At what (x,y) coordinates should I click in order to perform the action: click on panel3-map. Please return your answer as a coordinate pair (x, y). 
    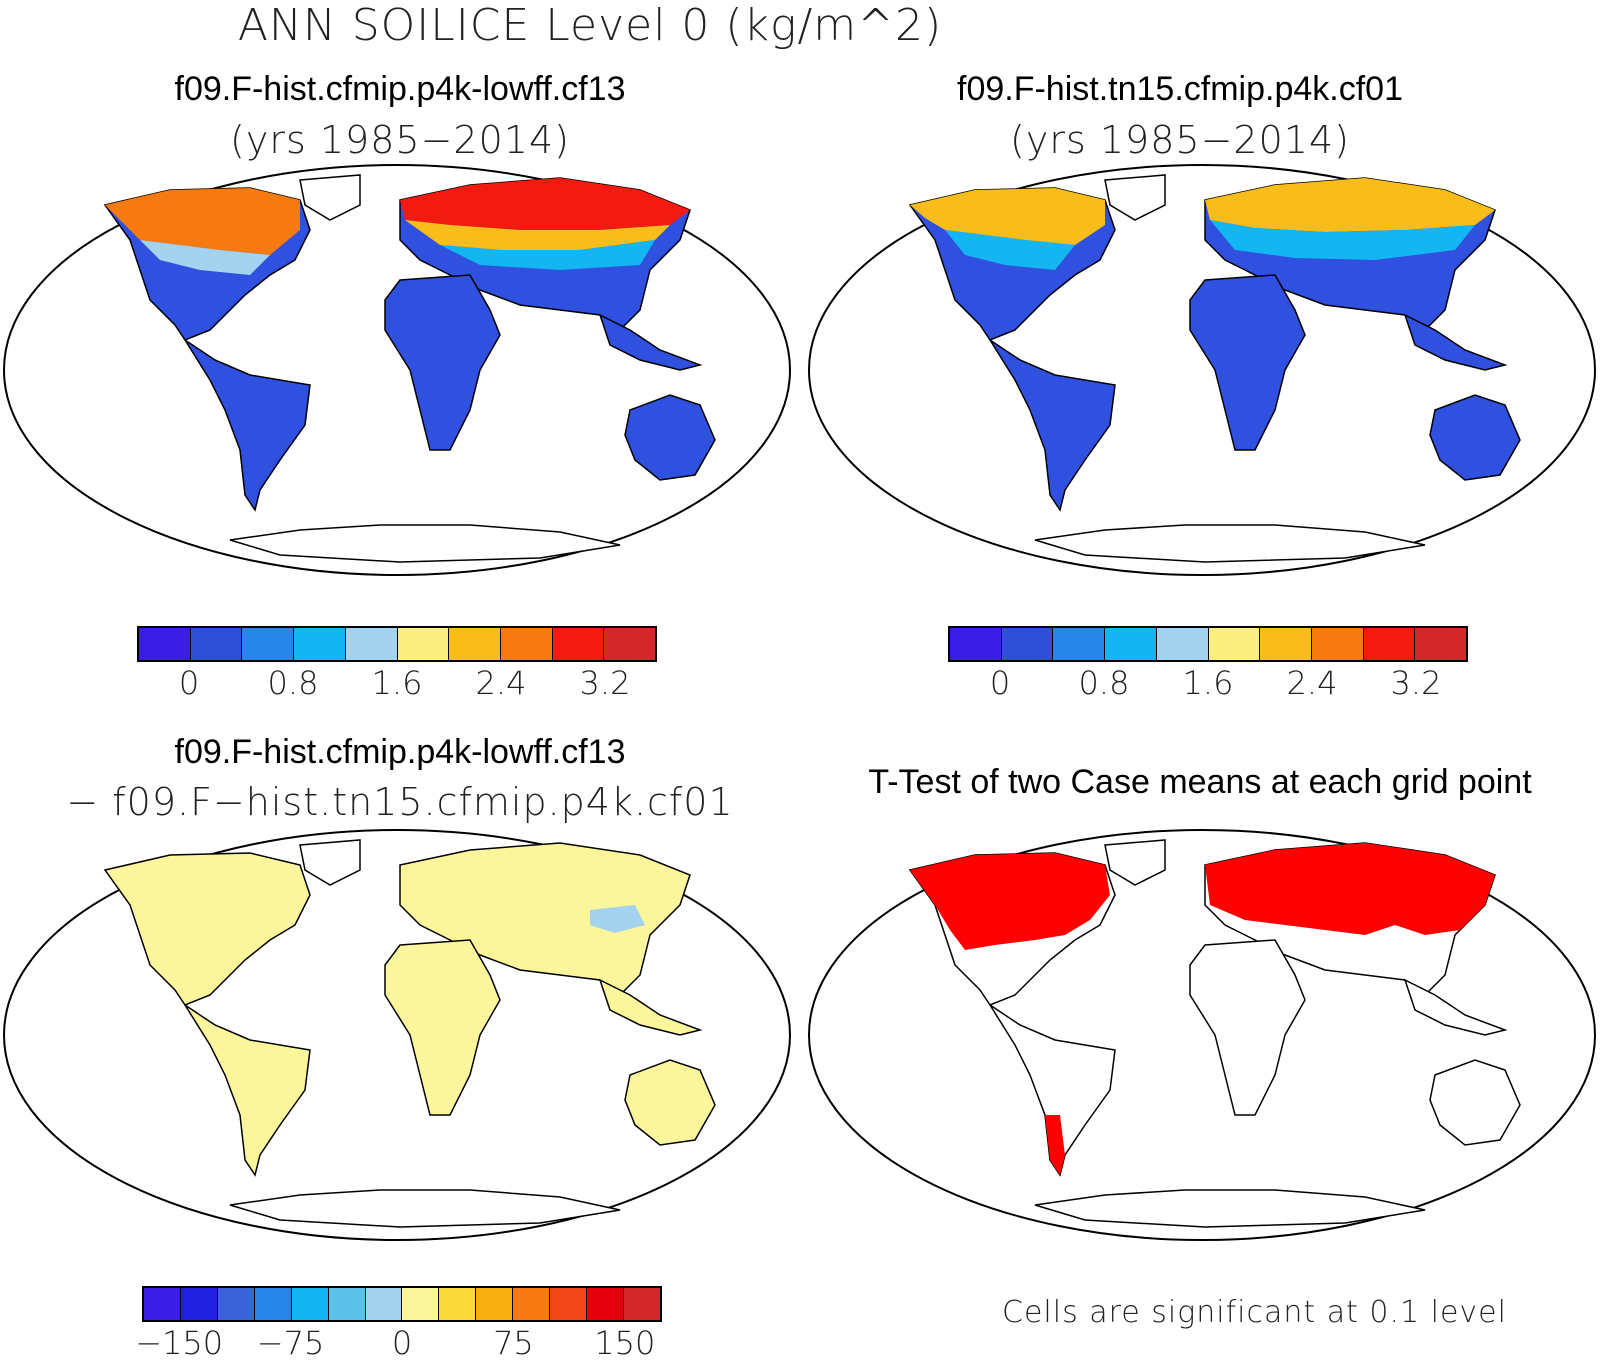
    Looking at the image, I should click on (397, 1035).